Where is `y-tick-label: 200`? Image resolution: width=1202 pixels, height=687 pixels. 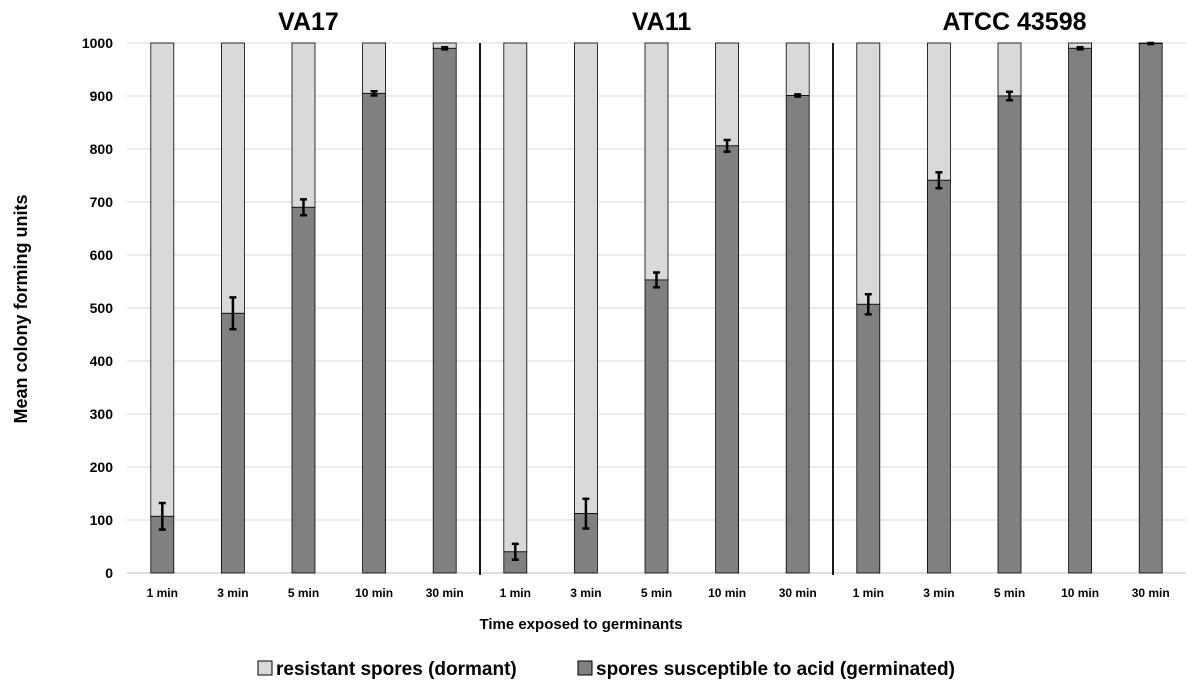 y-tick-label: 200 is located at coordinates (102, 467).